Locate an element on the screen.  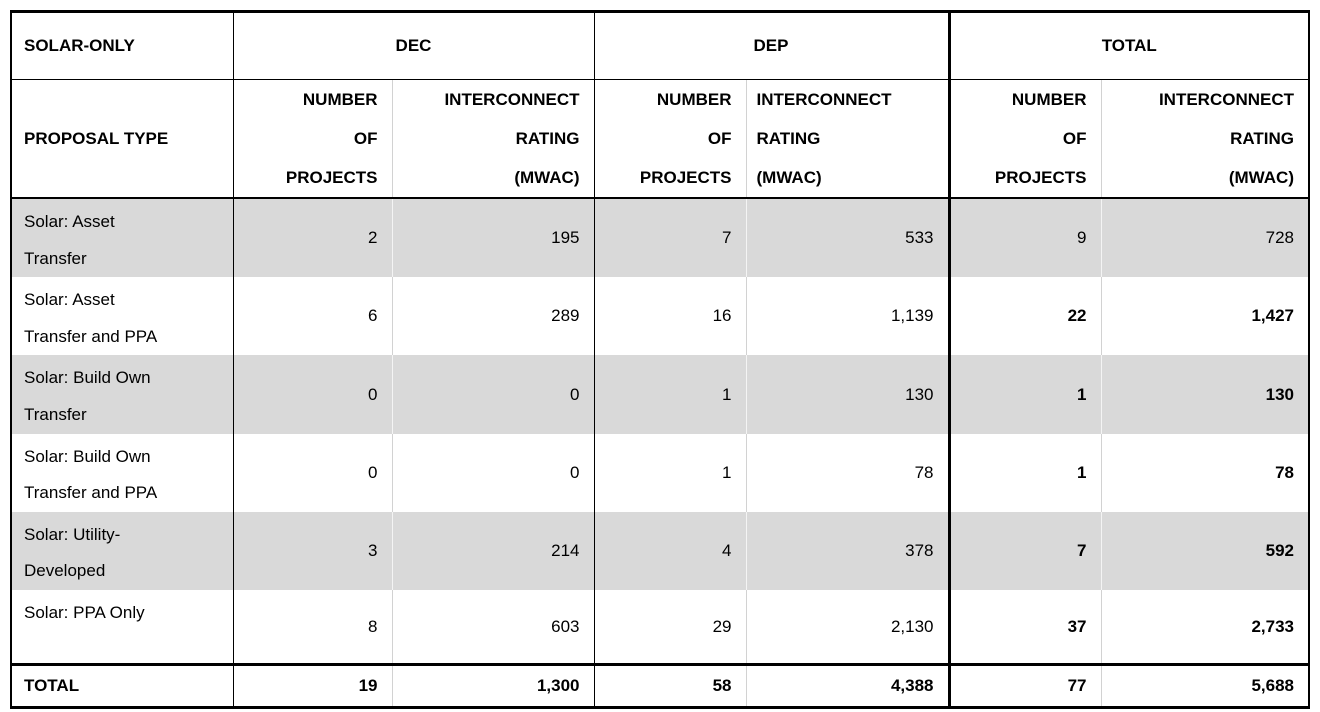
dec-projects-value: 3 is located at coordinates (312, 550).